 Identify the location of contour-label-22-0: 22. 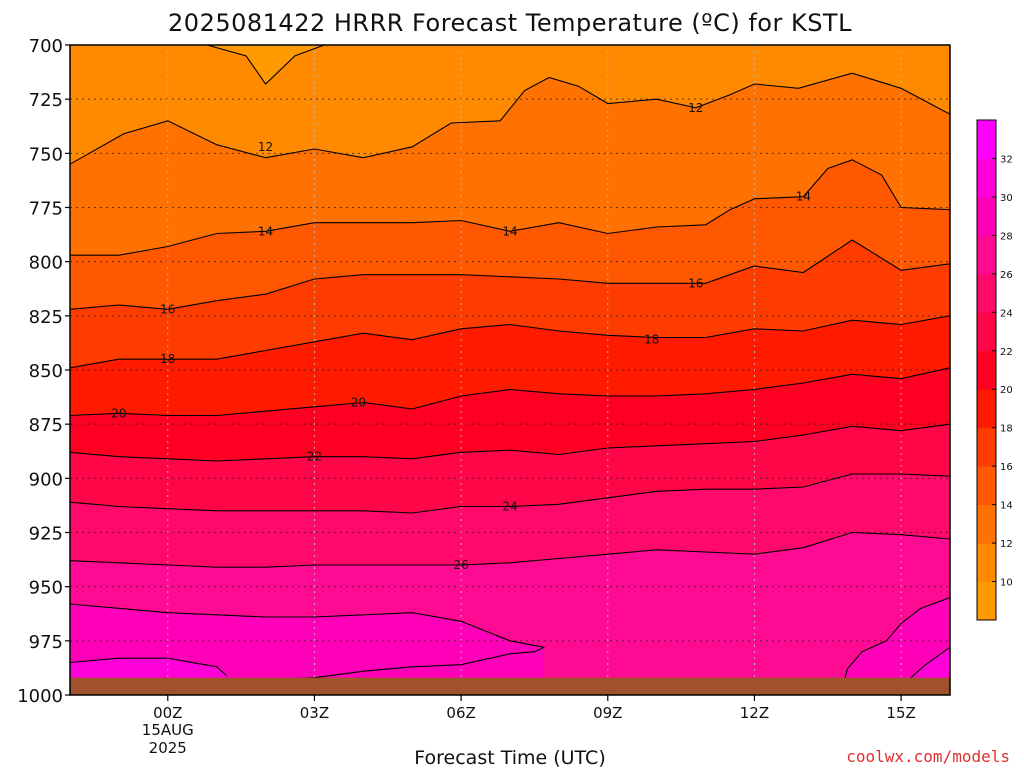
(314, 457).